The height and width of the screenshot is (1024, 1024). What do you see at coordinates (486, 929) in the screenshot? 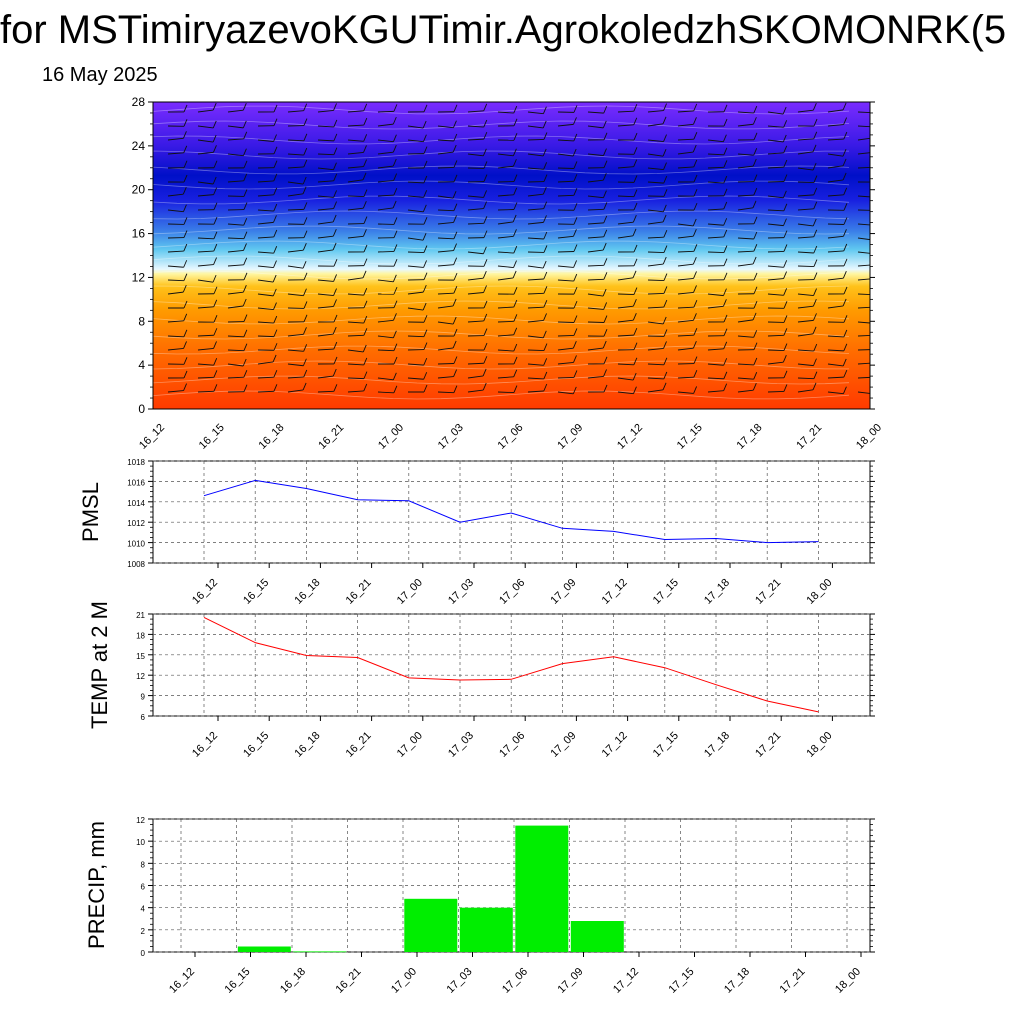
I see `precip-bar` at bounding box center [486, 929].